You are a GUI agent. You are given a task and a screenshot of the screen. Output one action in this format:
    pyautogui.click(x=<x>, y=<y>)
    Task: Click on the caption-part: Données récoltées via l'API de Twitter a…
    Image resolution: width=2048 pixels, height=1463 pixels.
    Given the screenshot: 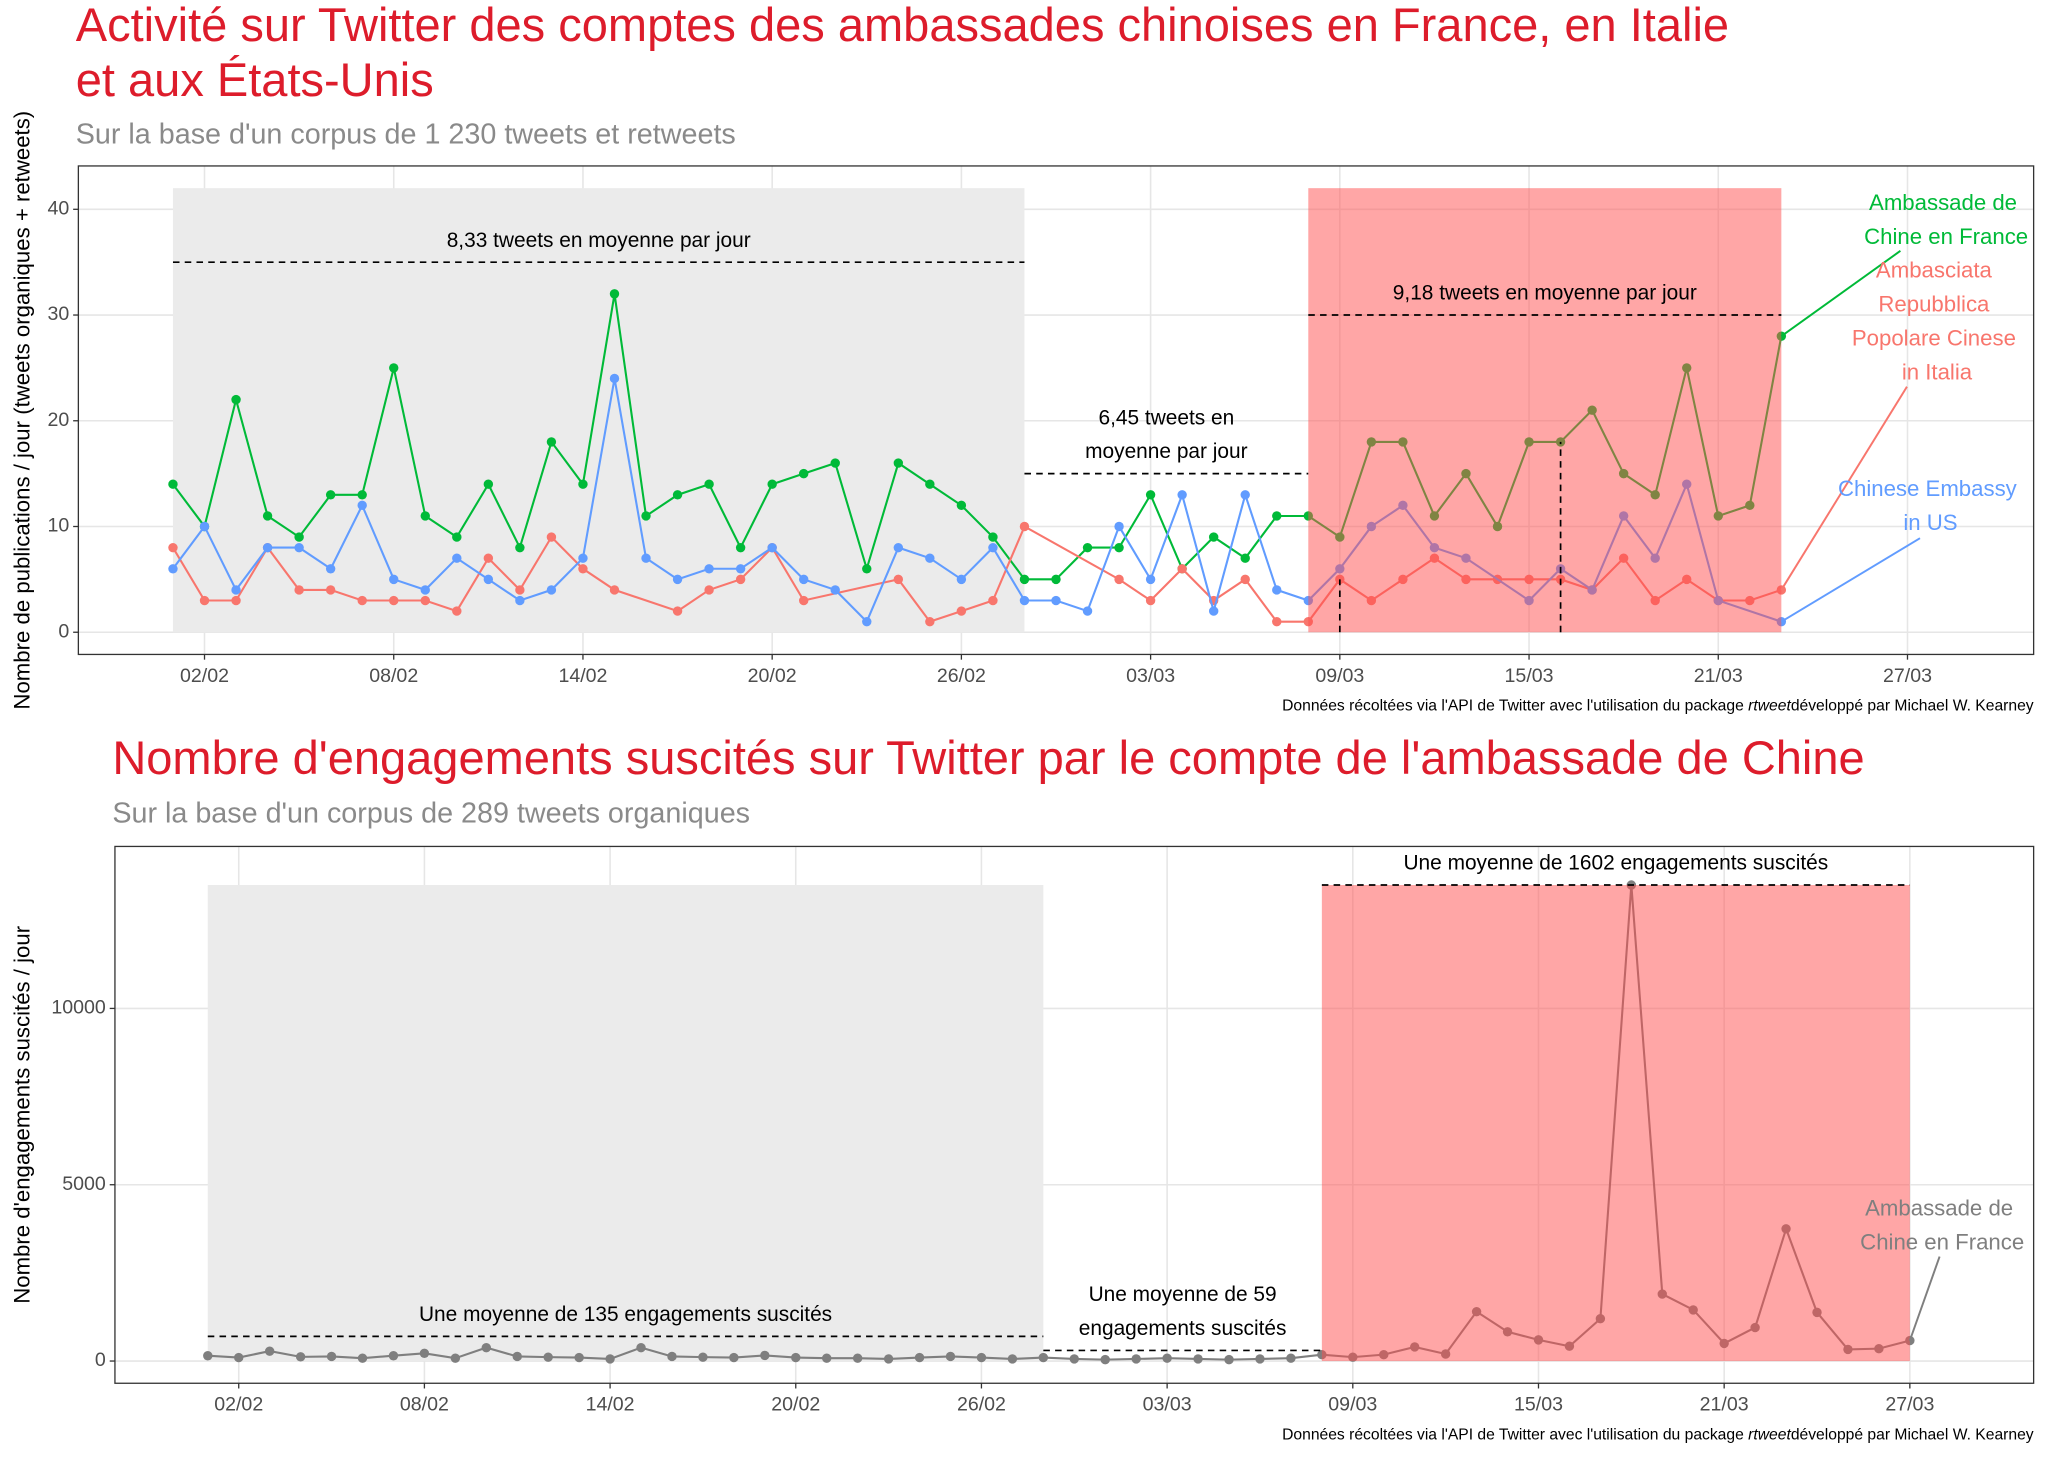 What is the action you would take?
    pyautogui.click(x=1515, y=1435)
    